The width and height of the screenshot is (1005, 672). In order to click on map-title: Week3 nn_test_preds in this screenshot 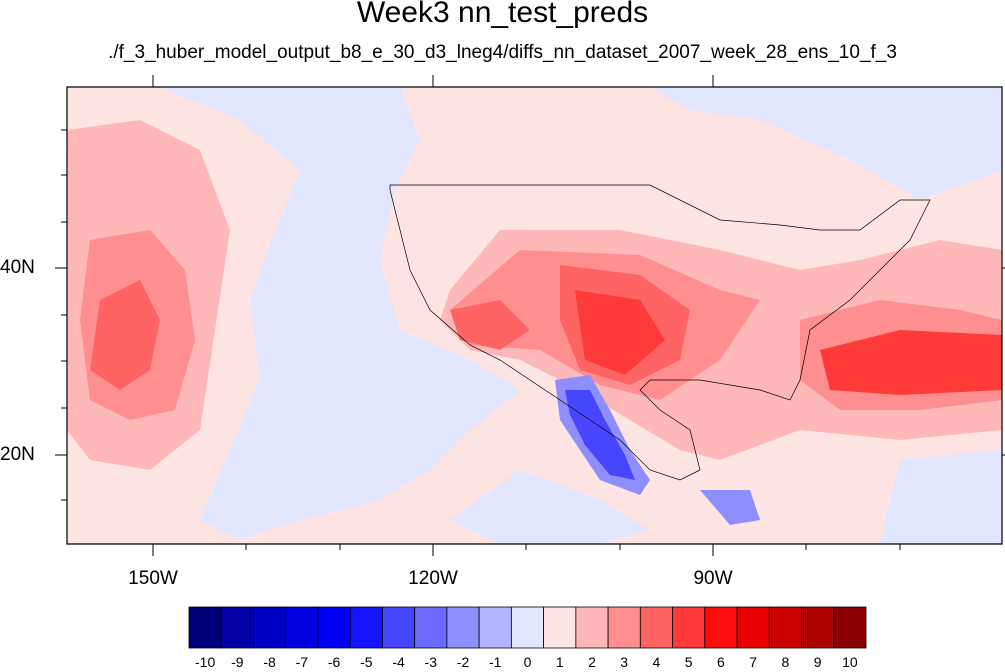, I will do `click(502, 14)`.